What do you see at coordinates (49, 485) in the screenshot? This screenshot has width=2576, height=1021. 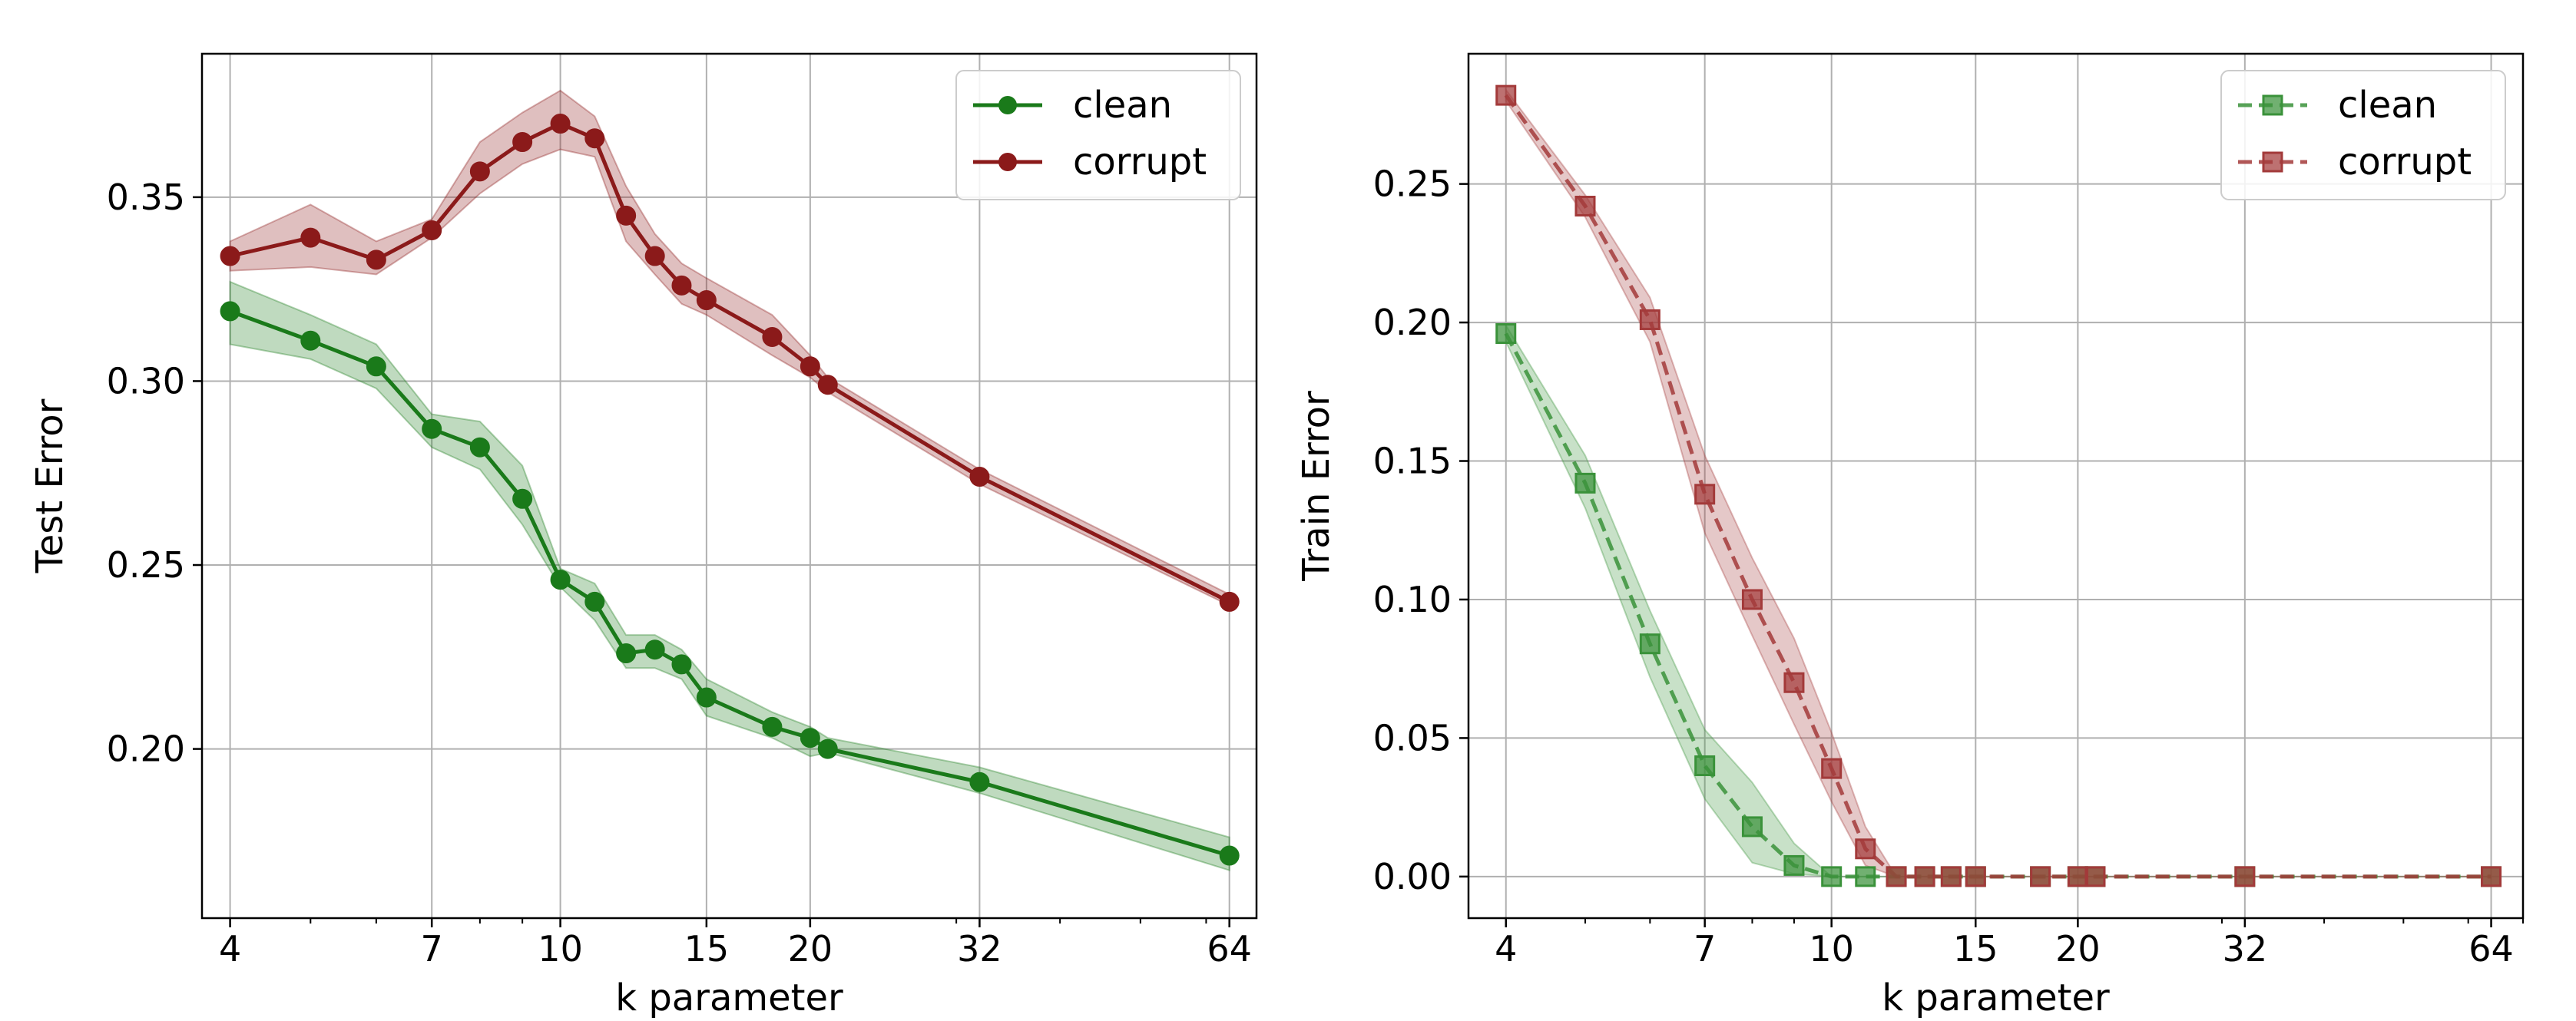 I see `y-axis-label: Test Error` at bounding box center [49, 485].